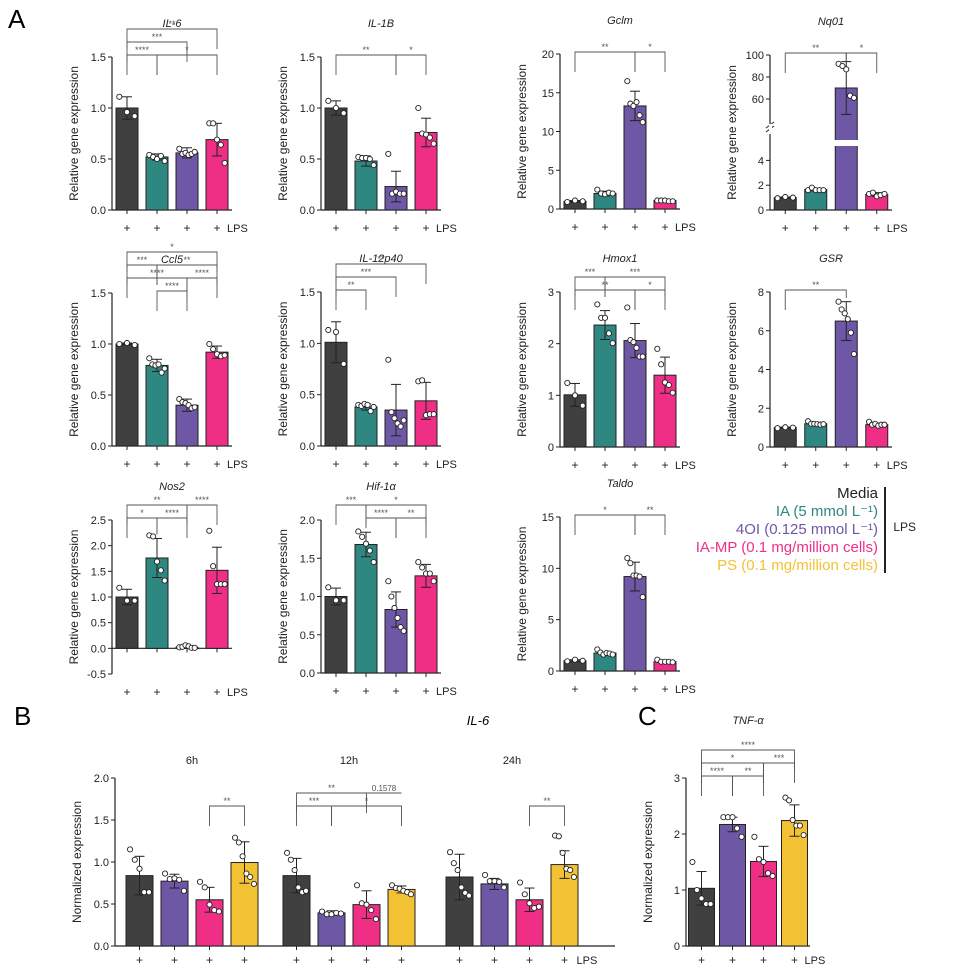 The image size is (955, 972). What do you see at coordinates (96, 675) in the screenshot?
I see `nos2-y-tick-label: -0.5` at bounding box center [96, 675].